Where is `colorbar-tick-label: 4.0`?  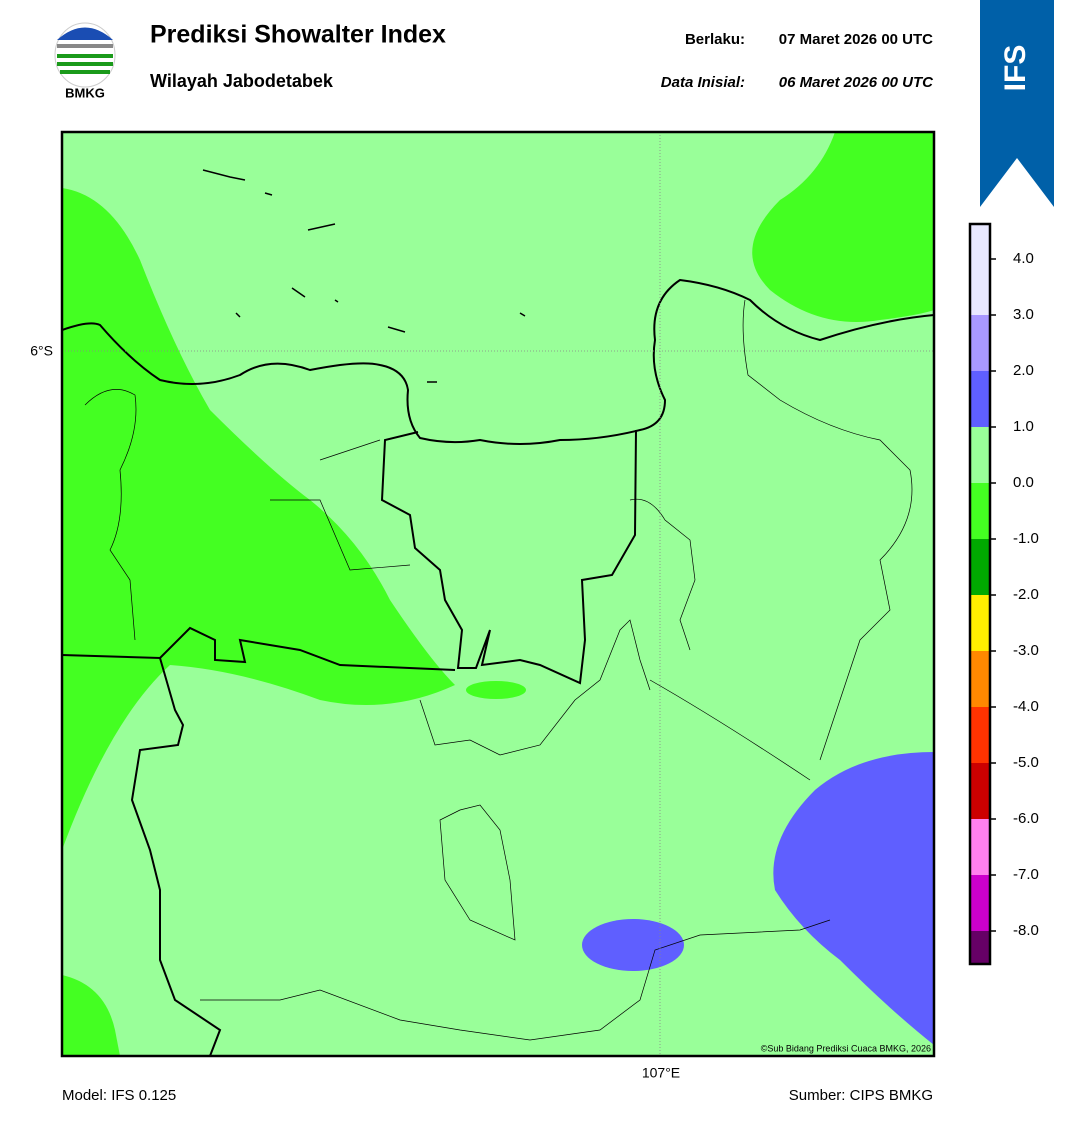
colorbar-tick-label: 4.0 is located at coordinates (1023, 258).